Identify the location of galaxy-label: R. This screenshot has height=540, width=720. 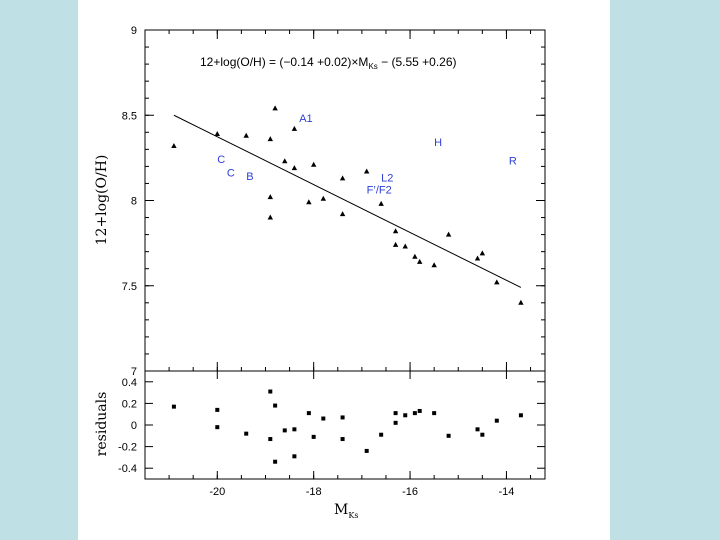
(513, 162).